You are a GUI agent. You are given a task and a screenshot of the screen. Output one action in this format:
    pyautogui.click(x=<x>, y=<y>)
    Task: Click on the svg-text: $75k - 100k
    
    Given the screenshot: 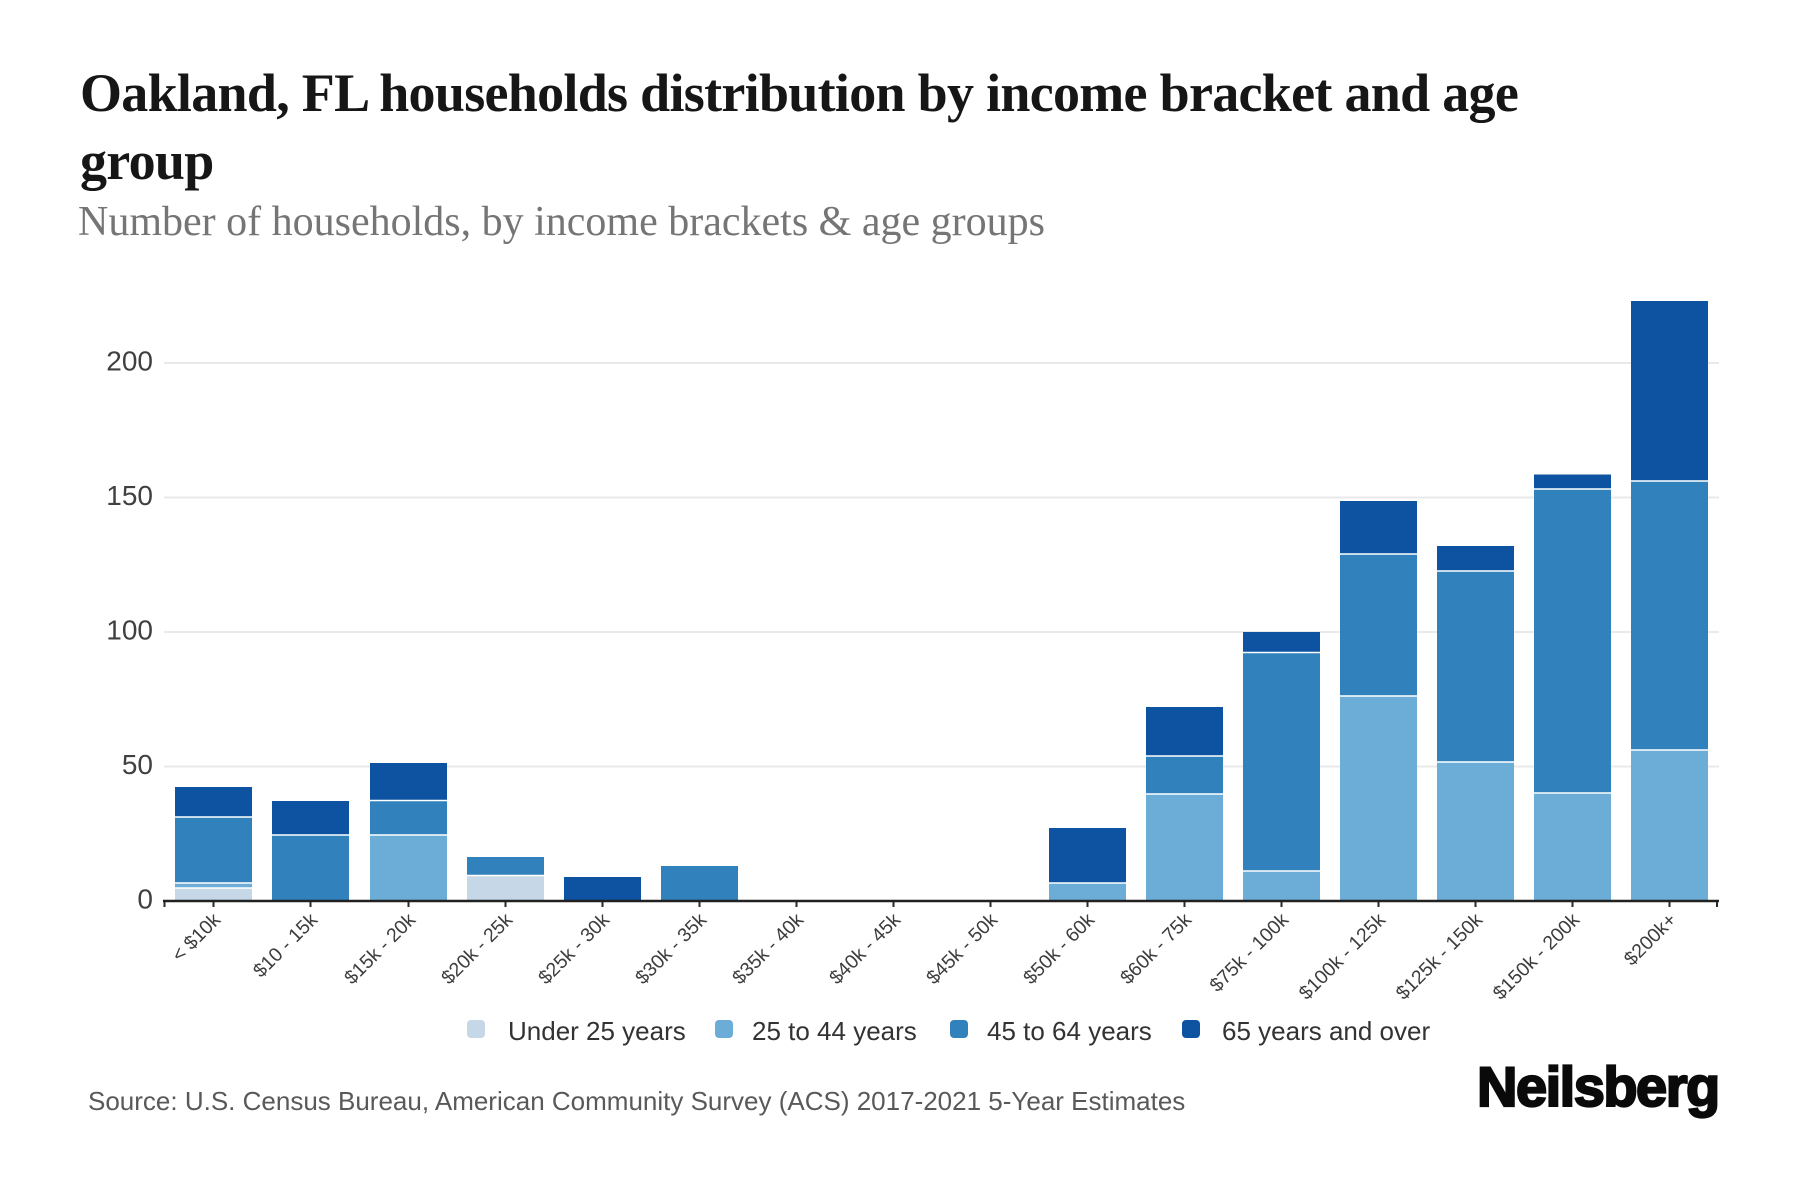 What is the action you would take?
    pyautogui.click(x=1249, y=953)
    